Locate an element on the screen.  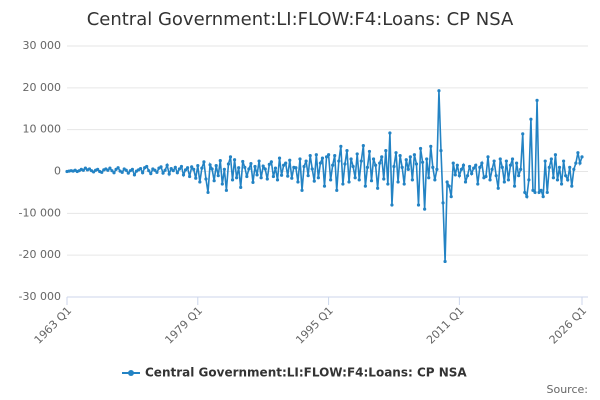
x-tick-label: 1979 Q1 is located at coordinates (183, 325).